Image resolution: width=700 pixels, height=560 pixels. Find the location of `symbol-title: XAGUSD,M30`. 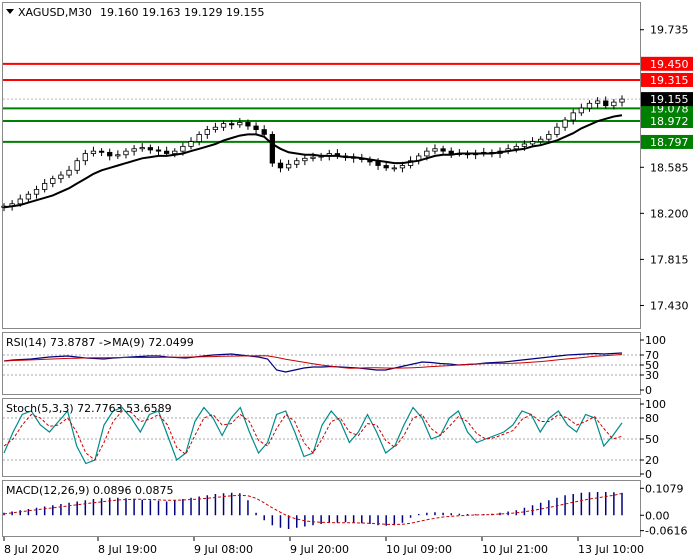

symbol-title: XAGUSD,M30 is located at coordinates (55, 12).